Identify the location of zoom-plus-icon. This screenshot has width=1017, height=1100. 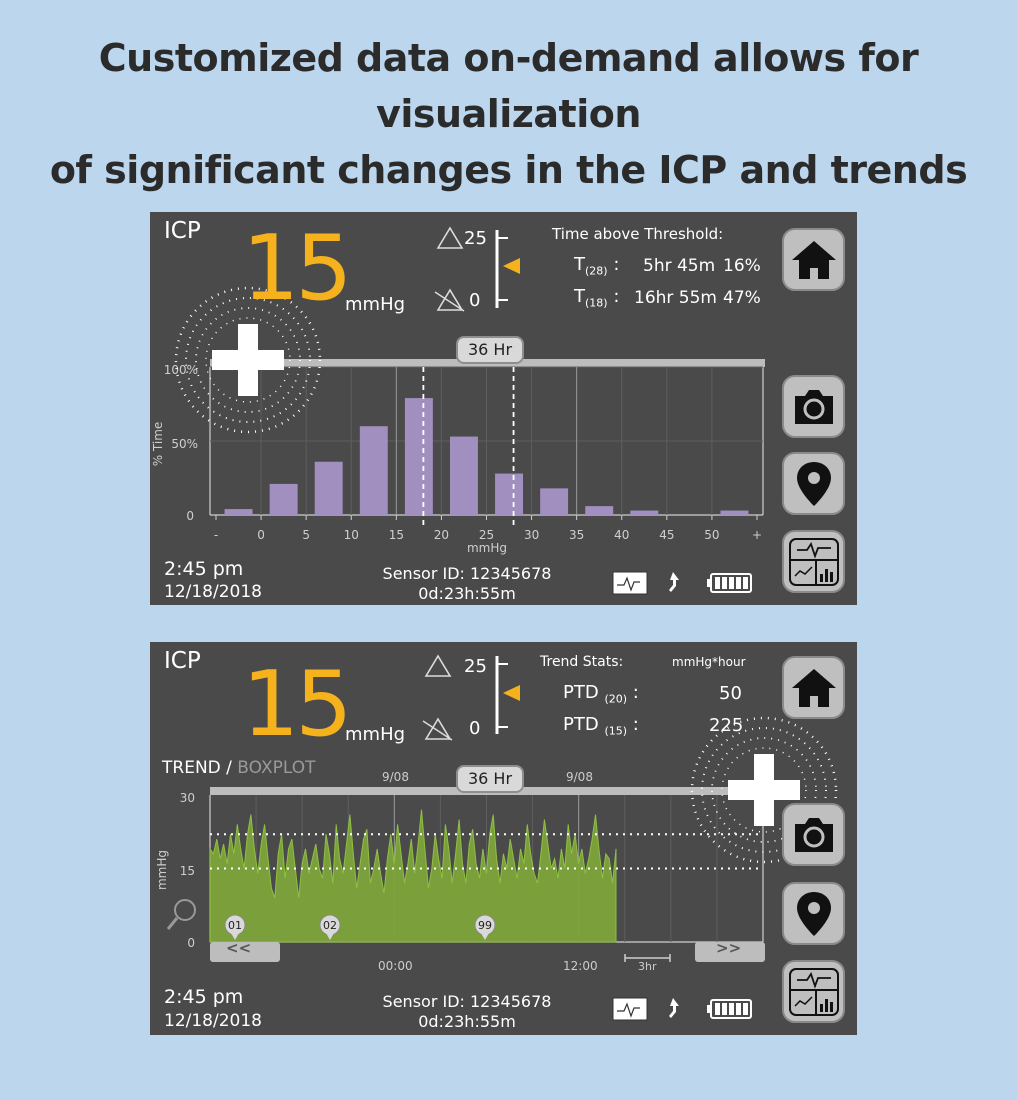
(248, 360).